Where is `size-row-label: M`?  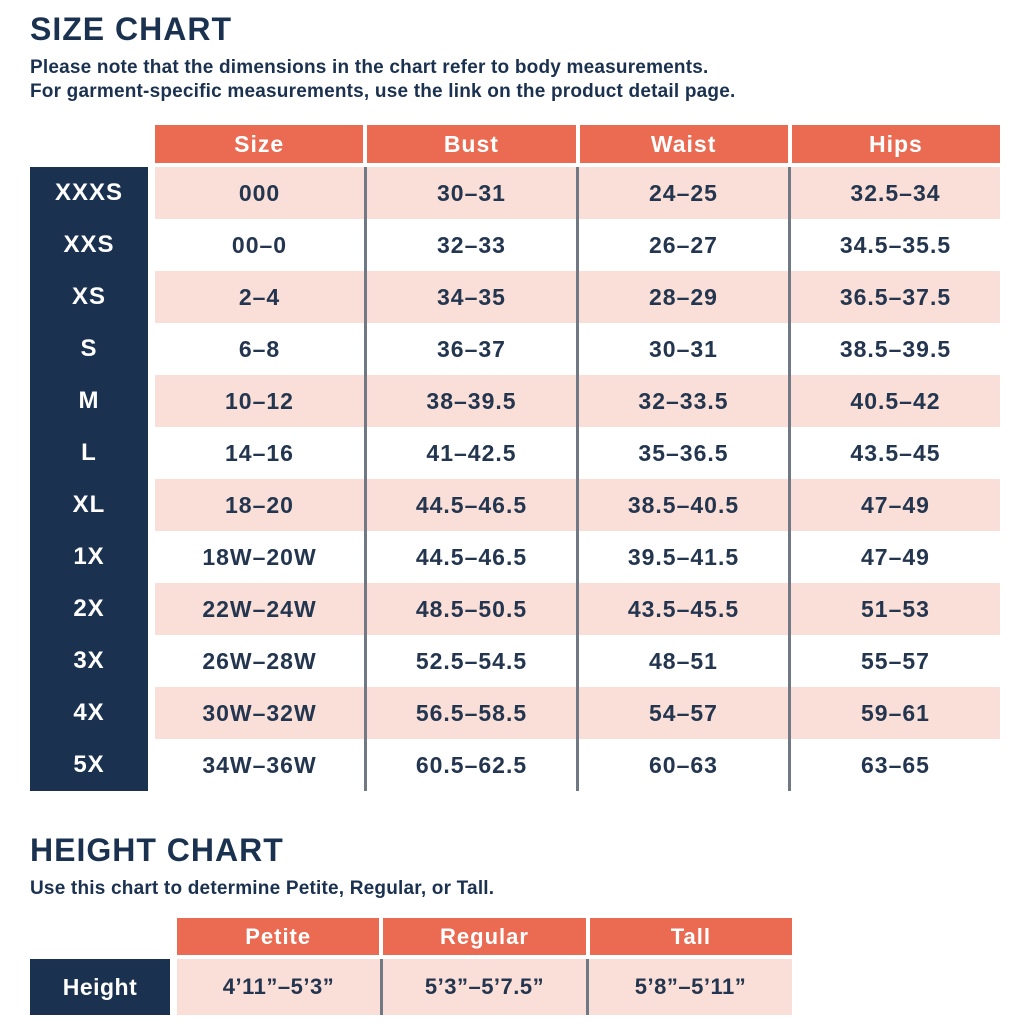 size-row-label: M is located at coordinates (89, 401).